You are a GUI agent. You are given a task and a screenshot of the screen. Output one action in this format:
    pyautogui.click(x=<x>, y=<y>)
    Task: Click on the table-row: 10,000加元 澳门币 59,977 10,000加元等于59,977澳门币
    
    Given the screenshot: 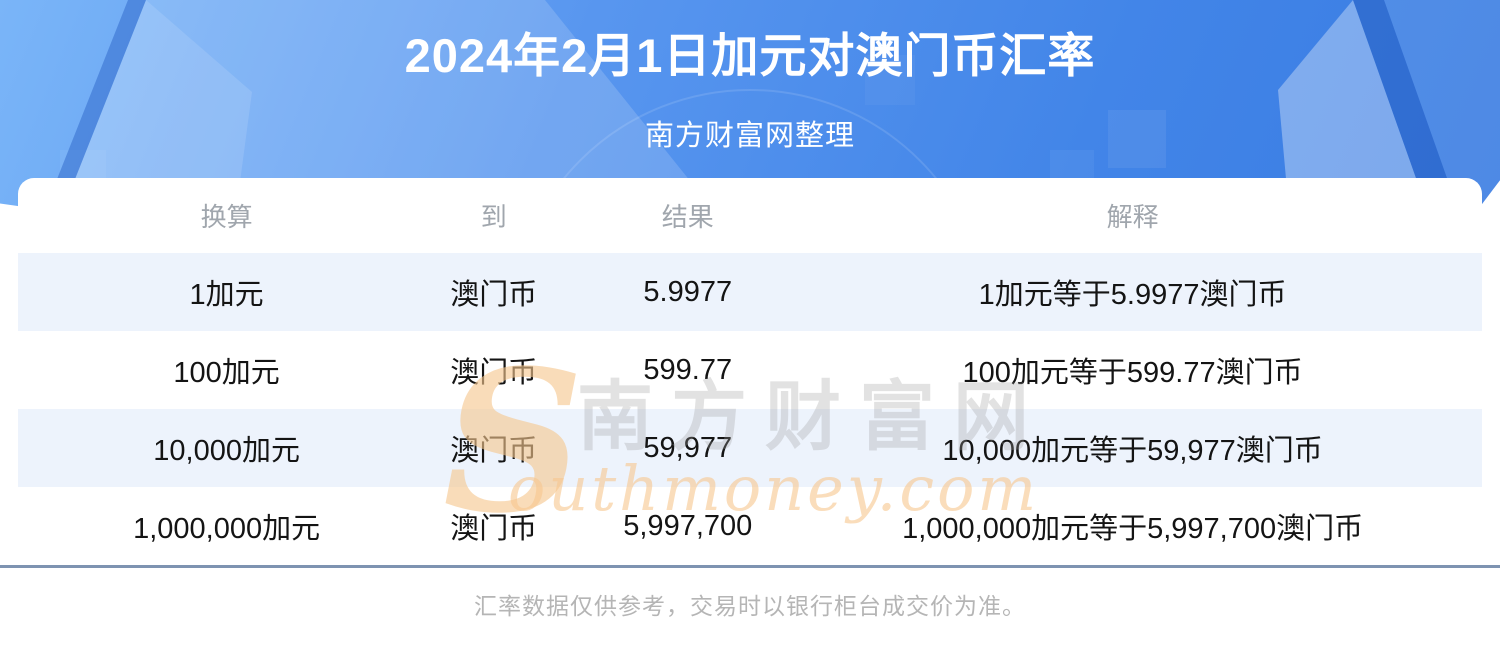 What is the action you would take?
    pyautogui.click(x=750, y=448)
    